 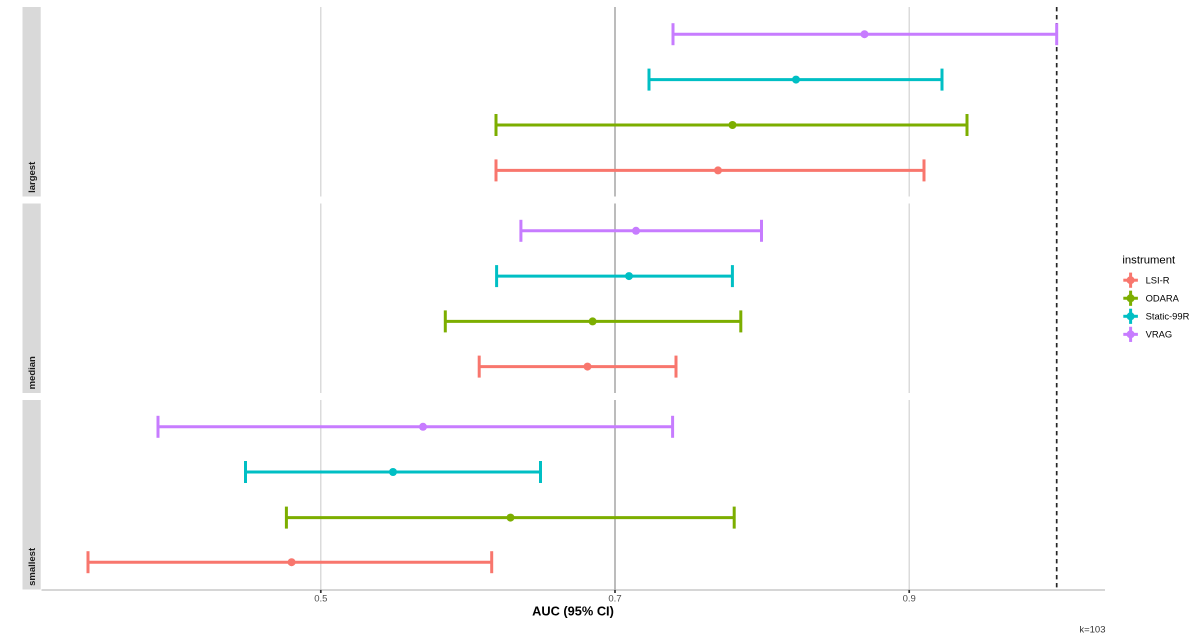 I want to click on svg-text: 0.5, so click(x=320, y=599).